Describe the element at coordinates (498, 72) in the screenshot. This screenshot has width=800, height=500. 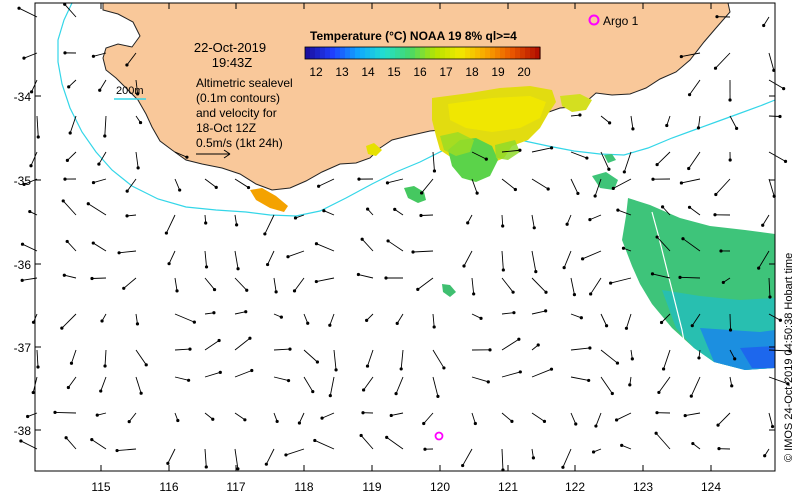
I see `legend-tick-19: 19` at that location.